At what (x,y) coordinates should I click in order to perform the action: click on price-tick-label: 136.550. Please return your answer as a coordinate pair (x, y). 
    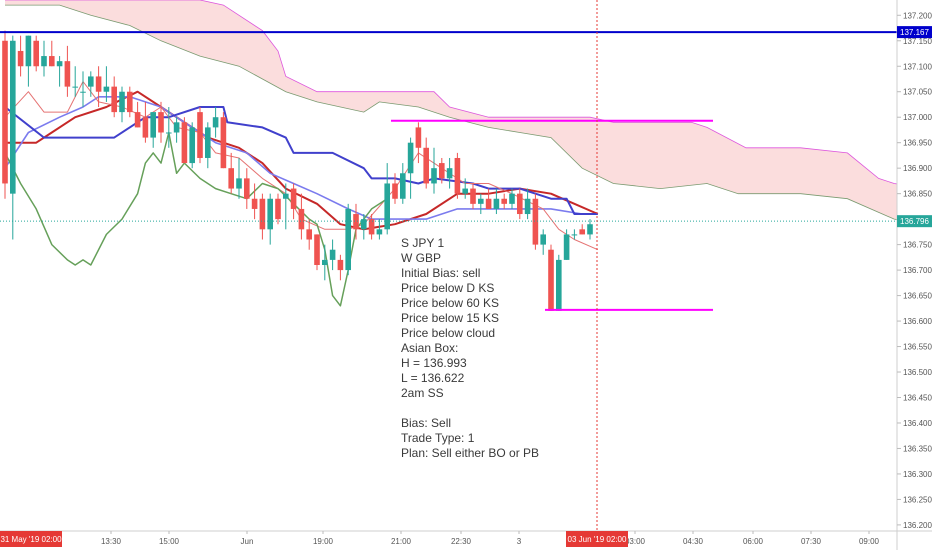
    Looking at the image, I should click on (917, 347).